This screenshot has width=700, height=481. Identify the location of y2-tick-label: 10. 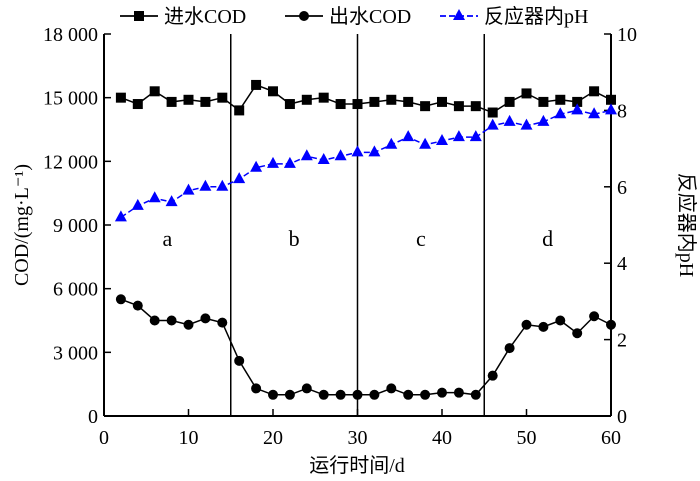
(627, 35).